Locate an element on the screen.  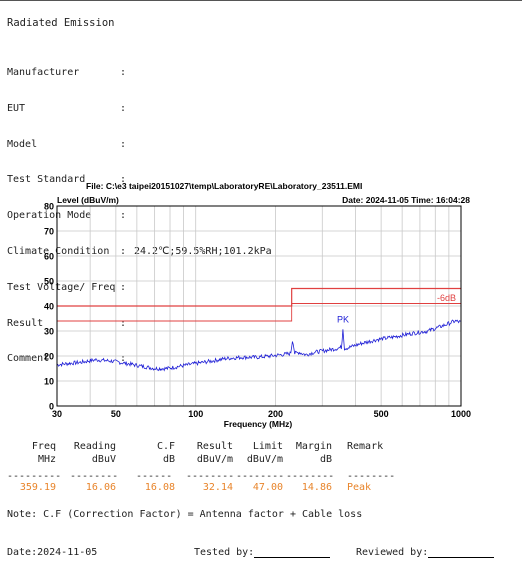
info-row: Climate Condition:24.2℃;59.5%RH;101.2kPa is located at coordinates (139, 252).